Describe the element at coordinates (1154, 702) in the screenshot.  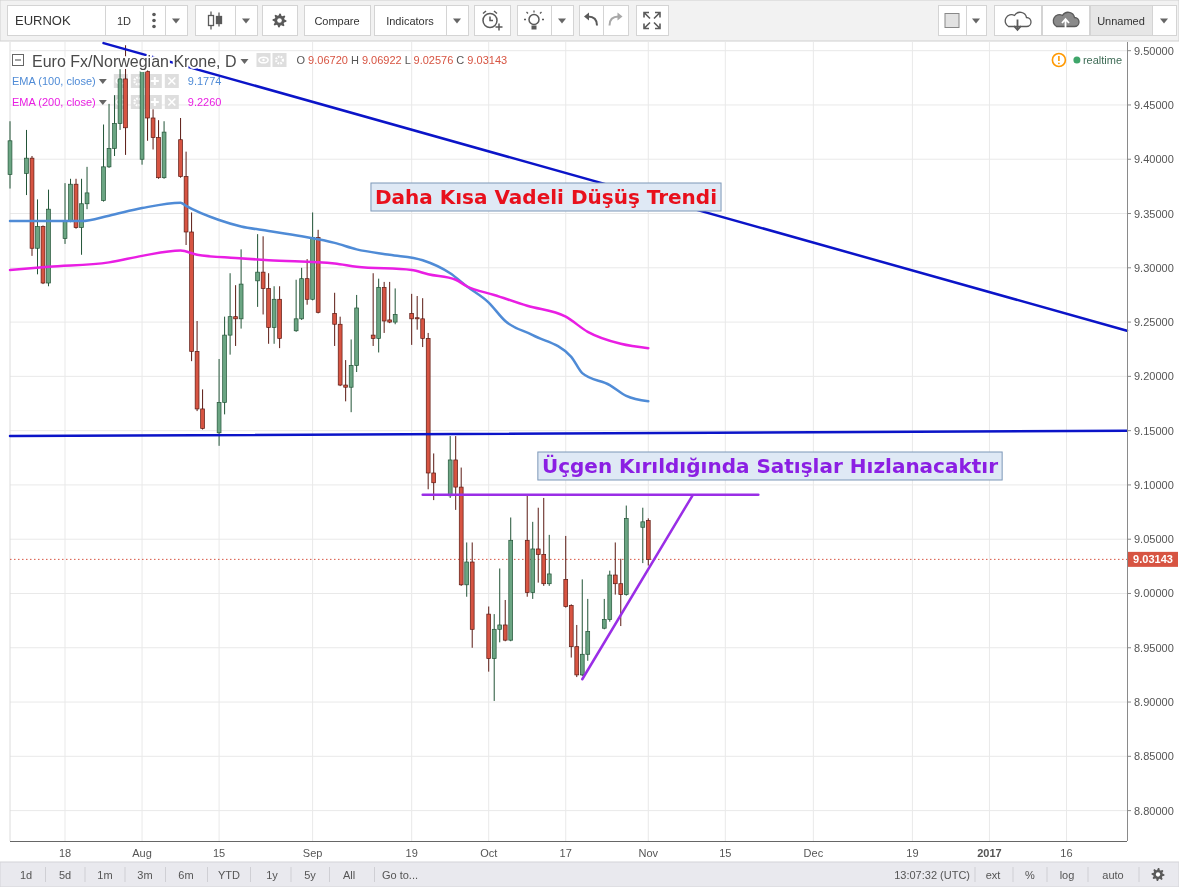
I see `y-tick-label: 8.90000` at that location.